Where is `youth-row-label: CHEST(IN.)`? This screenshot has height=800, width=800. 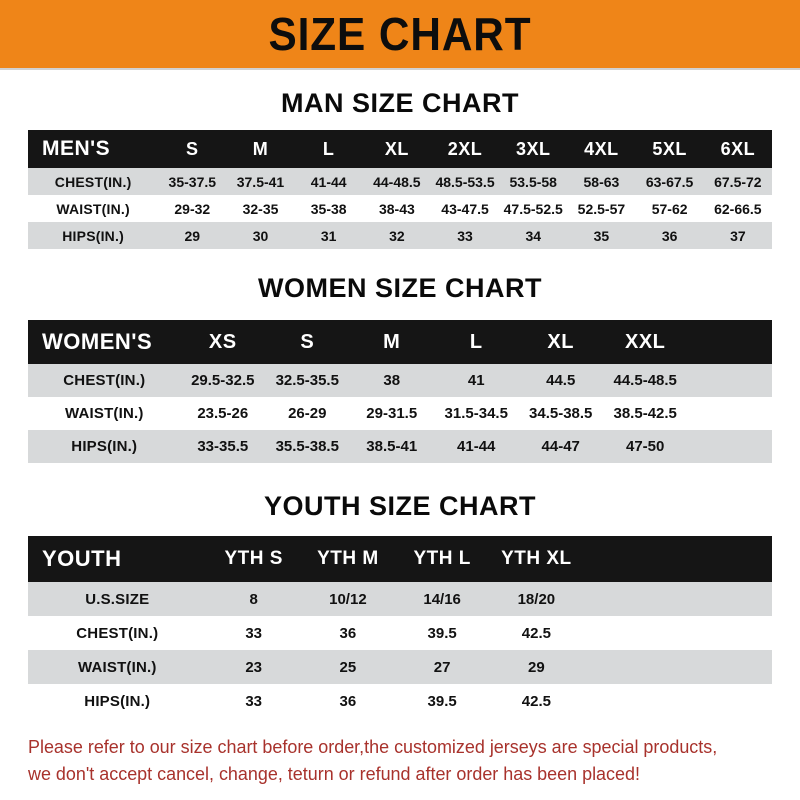
youth-row-label: CHEST(IN.) is located at coordinates (117, 633).